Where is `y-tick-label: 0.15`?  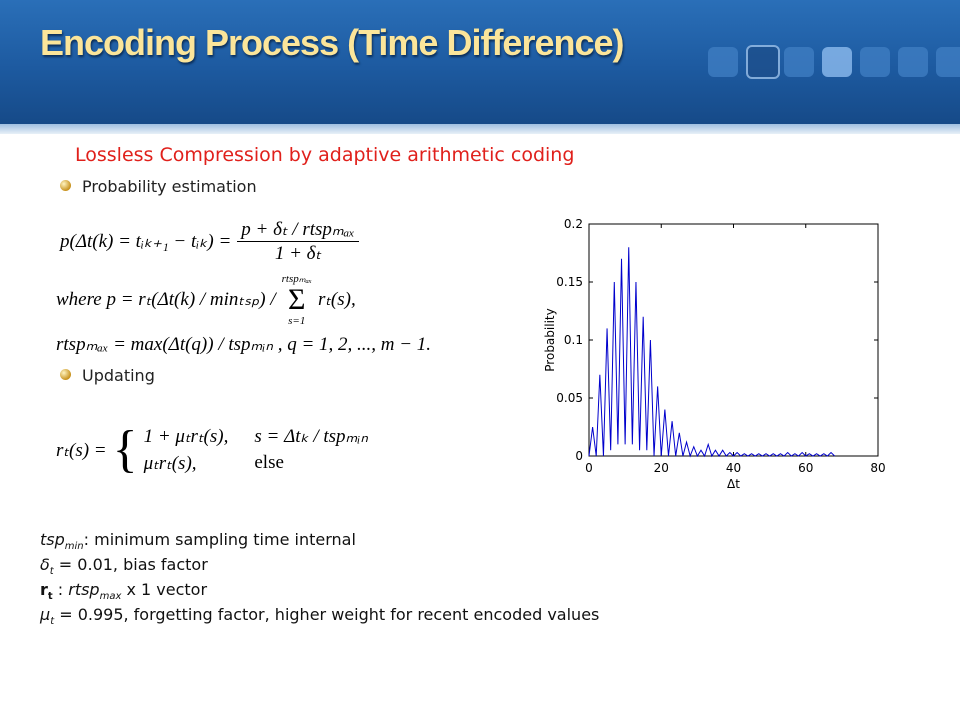 y-tick-label: 0.15 is located at coordinates (569, 282).